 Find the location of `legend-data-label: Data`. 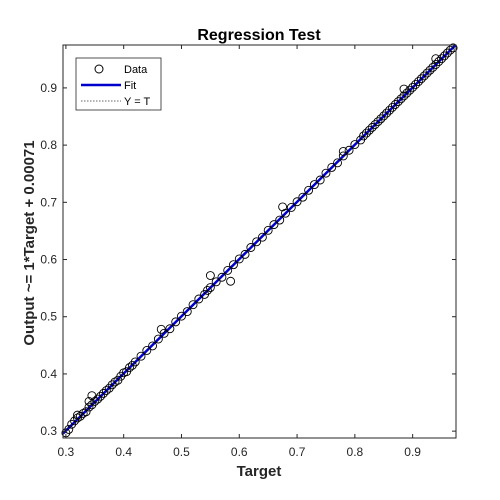

legend-data-label: Data is located at coordinates (136, 70).